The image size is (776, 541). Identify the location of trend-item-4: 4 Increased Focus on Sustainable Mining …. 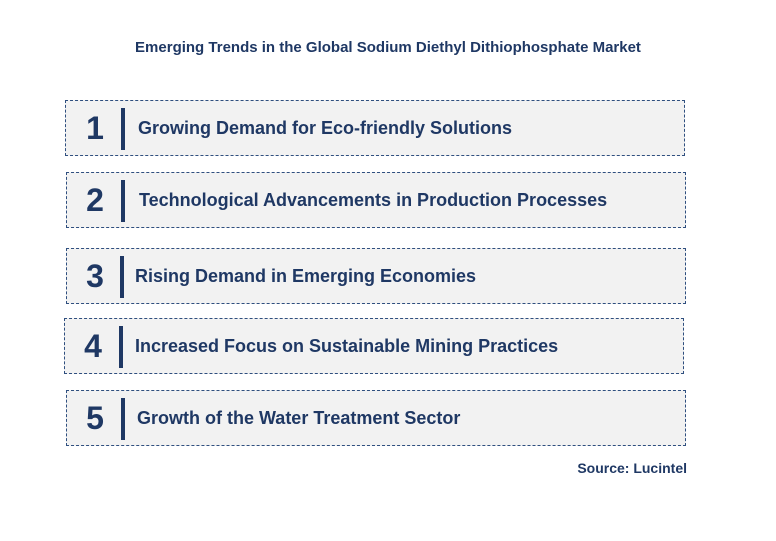
(374, 346).